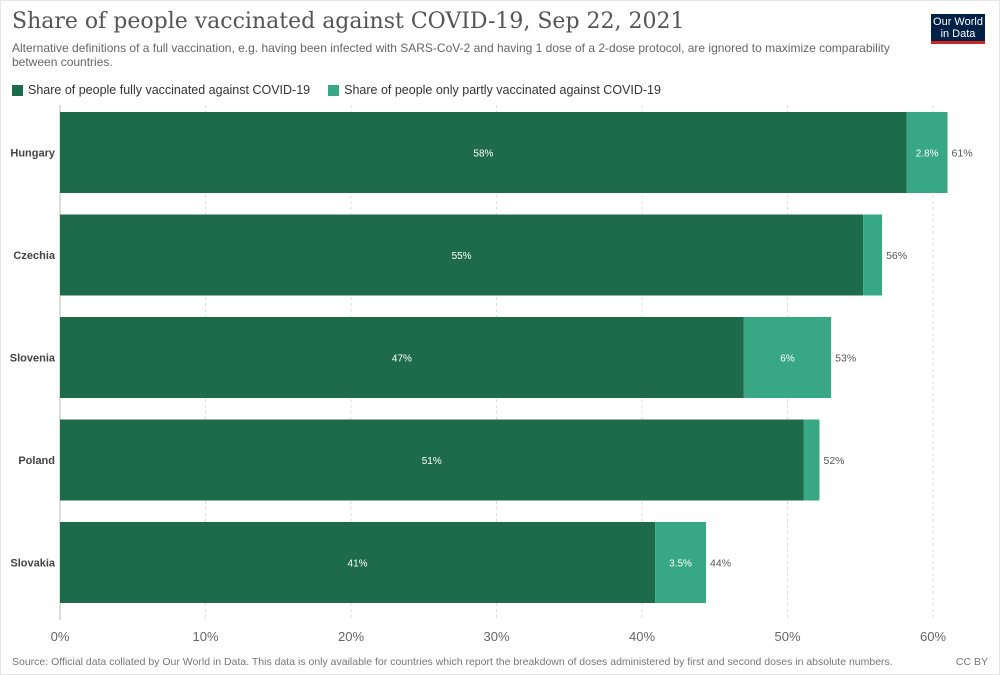 This screenshot has height=675, width=1000. I want to click on logo-line-1: Our World, so click(958, 22).